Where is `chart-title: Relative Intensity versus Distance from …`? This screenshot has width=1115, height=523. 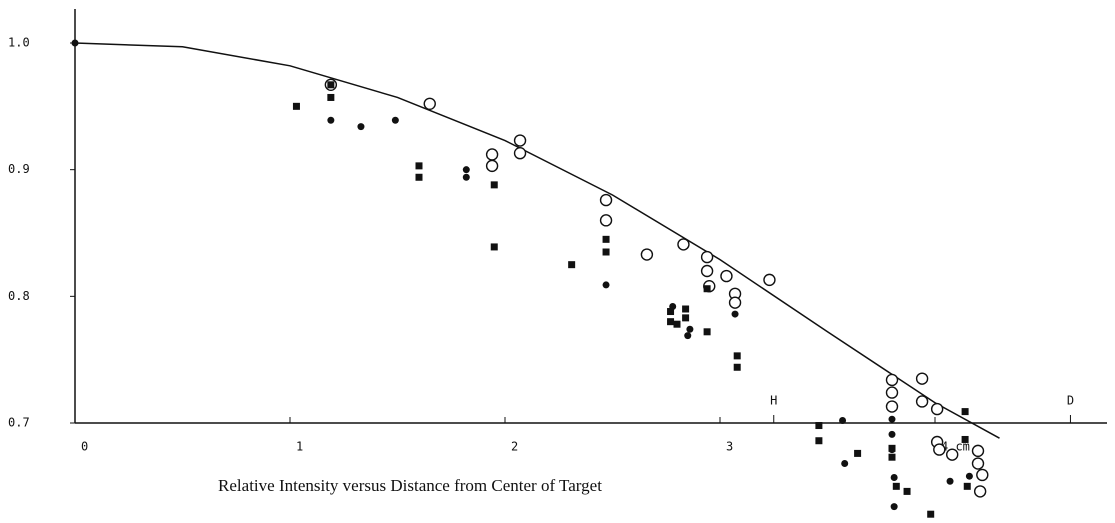 chart-title: Relative Intensity versus Distance from … is located at coordinates (410, 485).